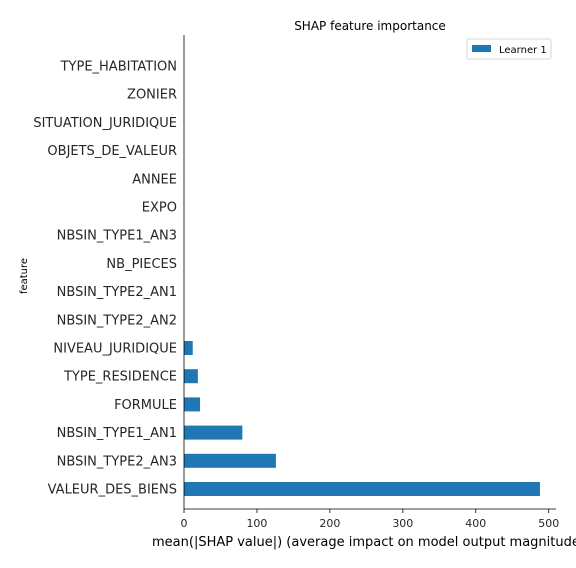 This screenshot has height=568, width=576. Describe the element at coordinates (230, 460) in the screenshot. I see `bar-nbsin-type2-an3` at that location.